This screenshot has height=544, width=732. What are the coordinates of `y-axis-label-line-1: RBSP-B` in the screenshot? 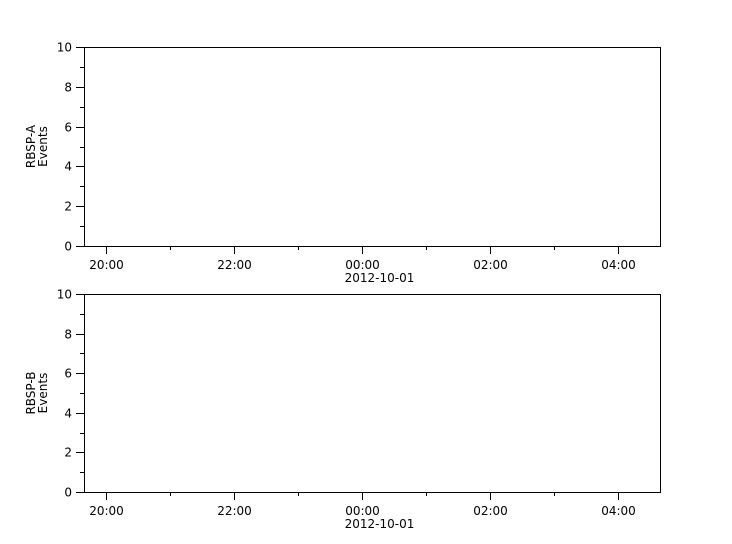 It's located at (31, 392).